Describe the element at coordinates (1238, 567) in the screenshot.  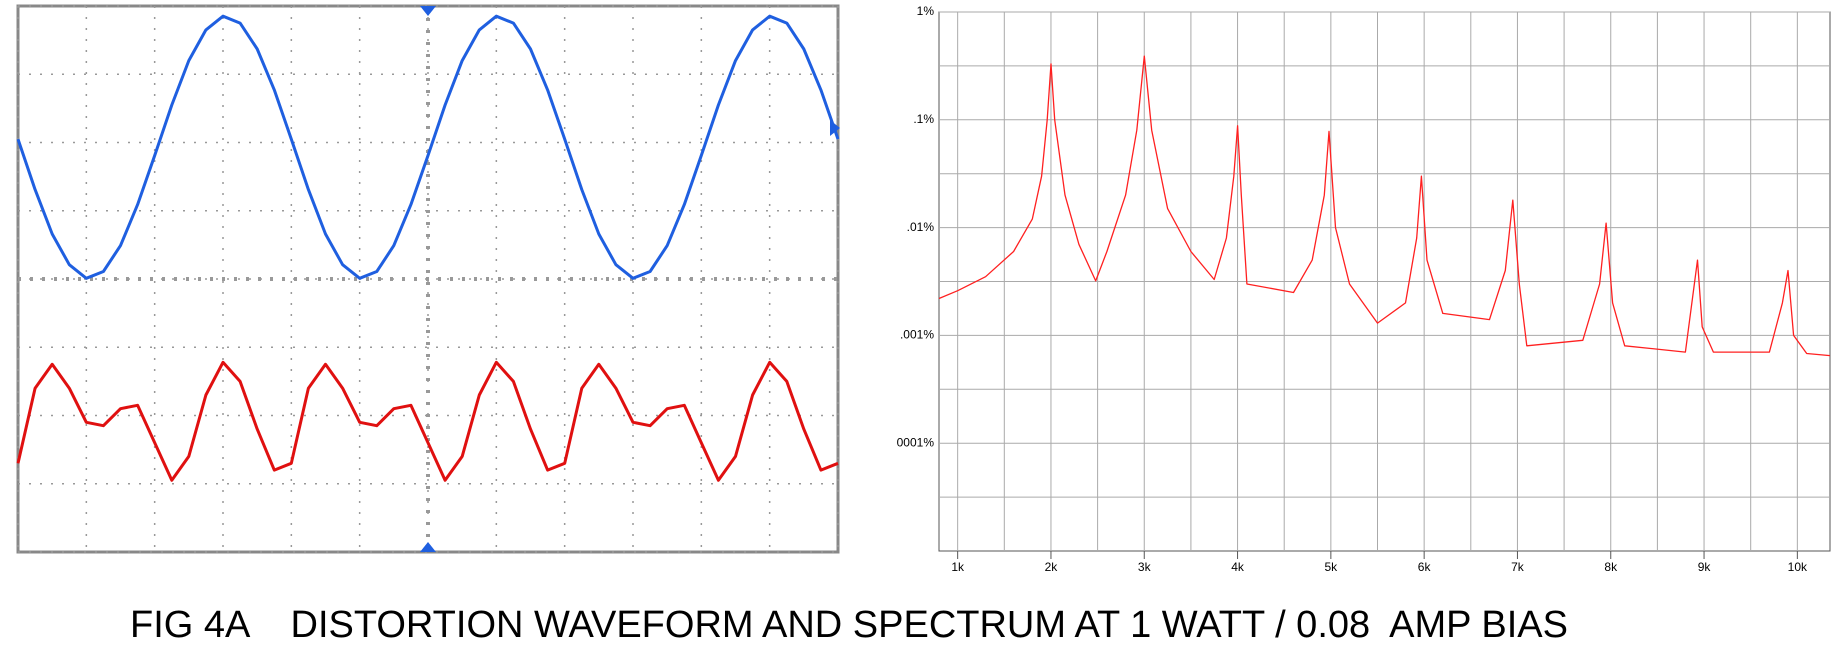
I see `x-tick-label: 4k` at that location.